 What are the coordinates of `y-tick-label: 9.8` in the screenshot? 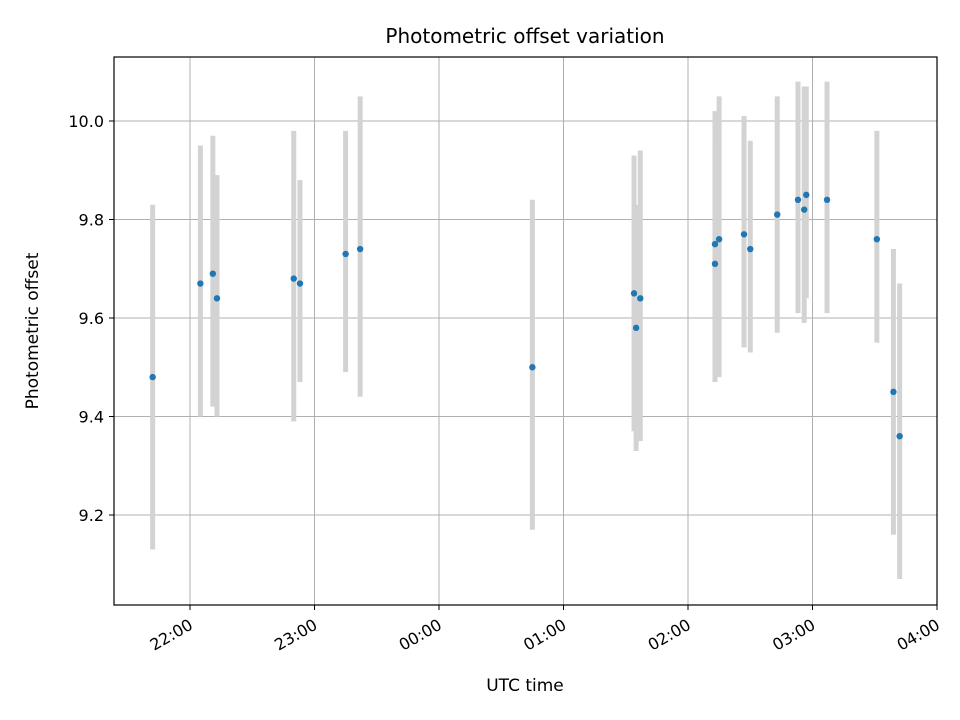 It's located at (91, 220).